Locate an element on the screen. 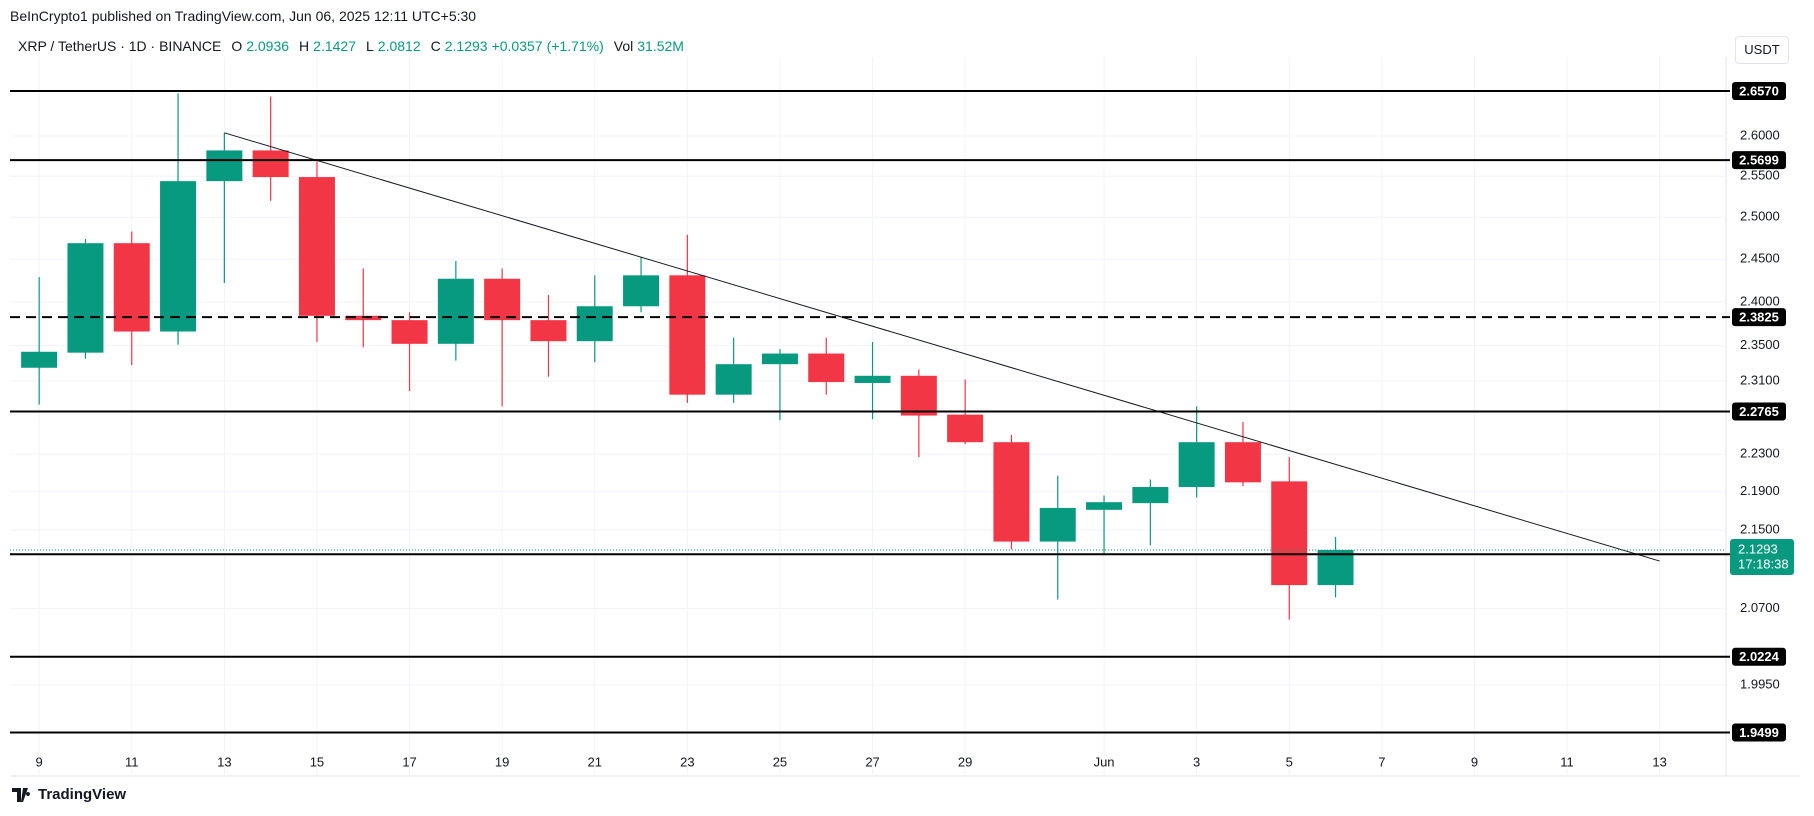  y-tick-label: 2.5500 is located at coordinates (1760, 175).